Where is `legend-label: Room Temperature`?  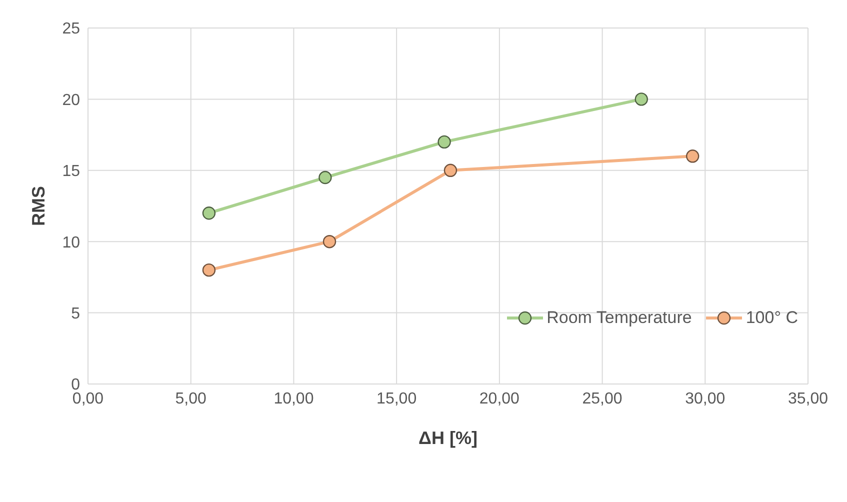 legend-label: Room Temperature is located at coordinates (619, 318).